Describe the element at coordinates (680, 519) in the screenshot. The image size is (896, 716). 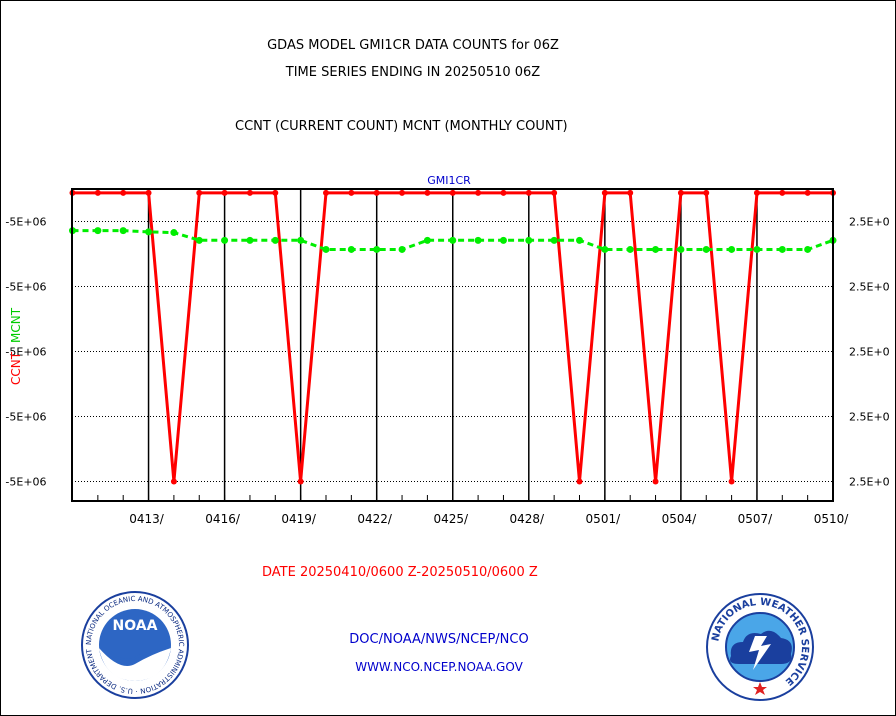
I see `x-tick-label: 0504/` at that location.